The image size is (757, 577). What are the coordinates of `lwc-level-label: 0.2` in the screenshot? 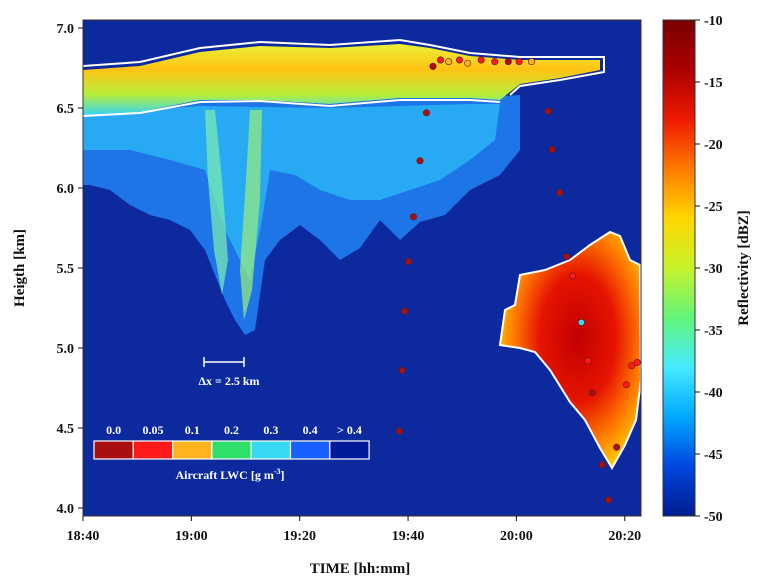 It's located at (231, 430).